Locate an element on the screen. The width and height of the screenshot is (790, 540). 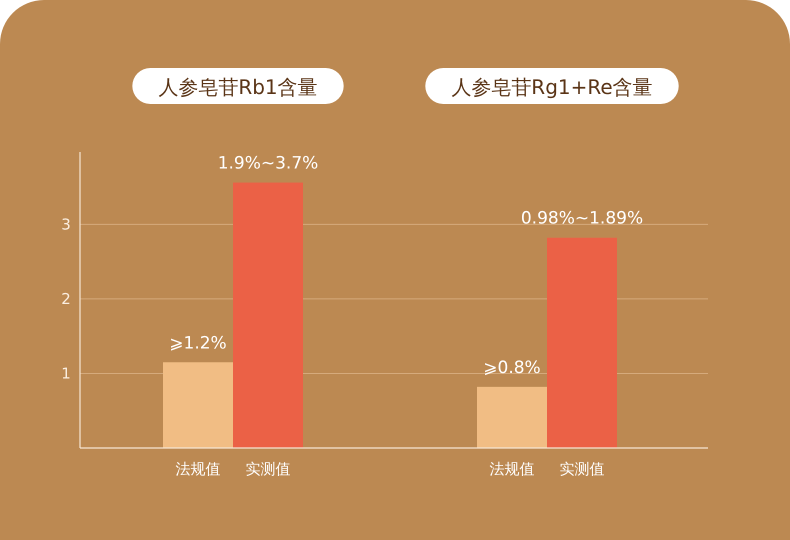
x-tick-label: 人参皂苷Rb1含量 is located at coordinates (238, 87).